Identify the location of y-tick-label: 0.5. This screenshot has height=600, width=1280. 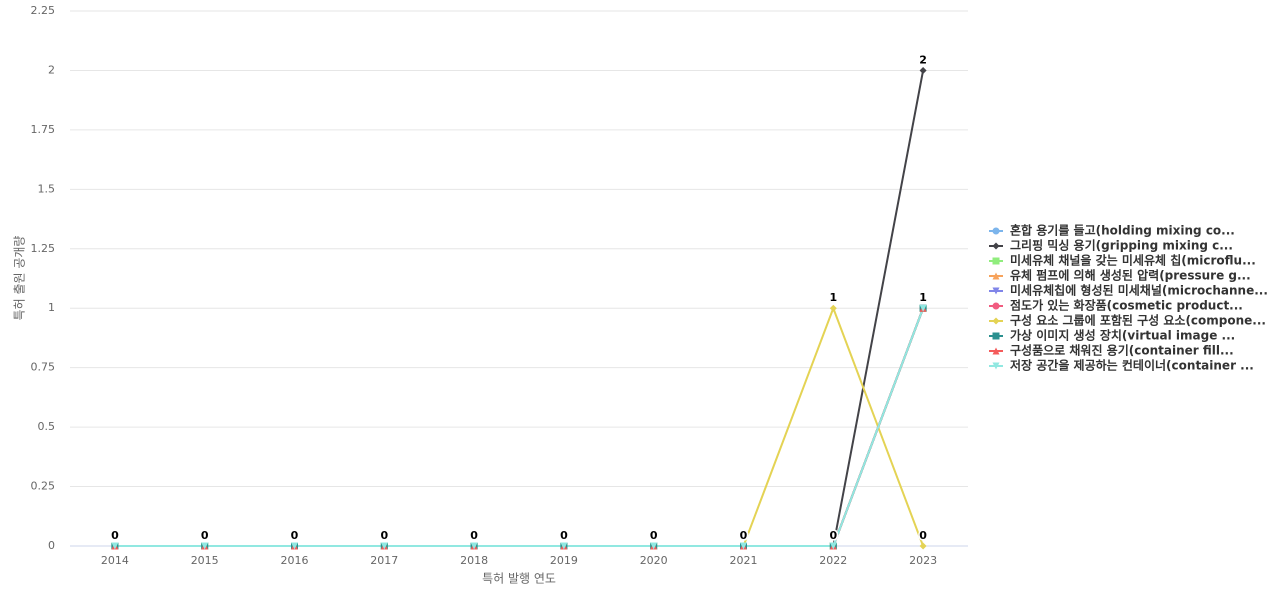
(47, 426).